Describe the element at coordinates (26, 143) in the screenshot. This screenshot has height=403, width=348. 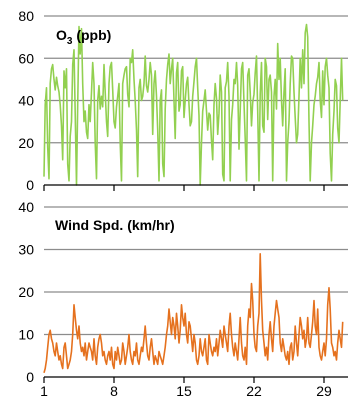
I see `p1-y-tick-label: 20` at that location.